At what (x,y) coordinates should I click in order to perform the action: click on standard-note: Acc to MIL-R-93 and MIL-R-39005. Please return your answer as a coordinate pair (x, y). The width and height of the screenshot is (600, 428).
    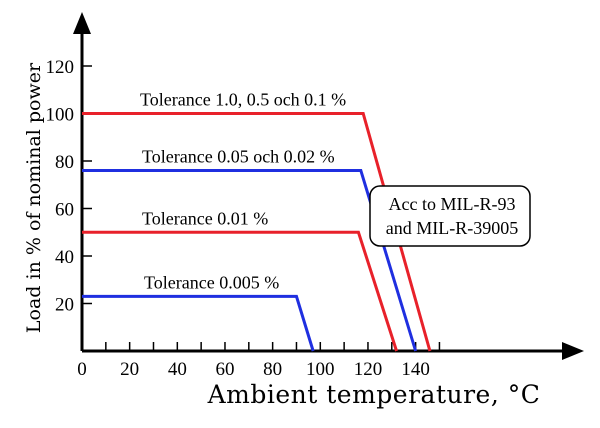
    Looking at the image, I should click on (450, 216).